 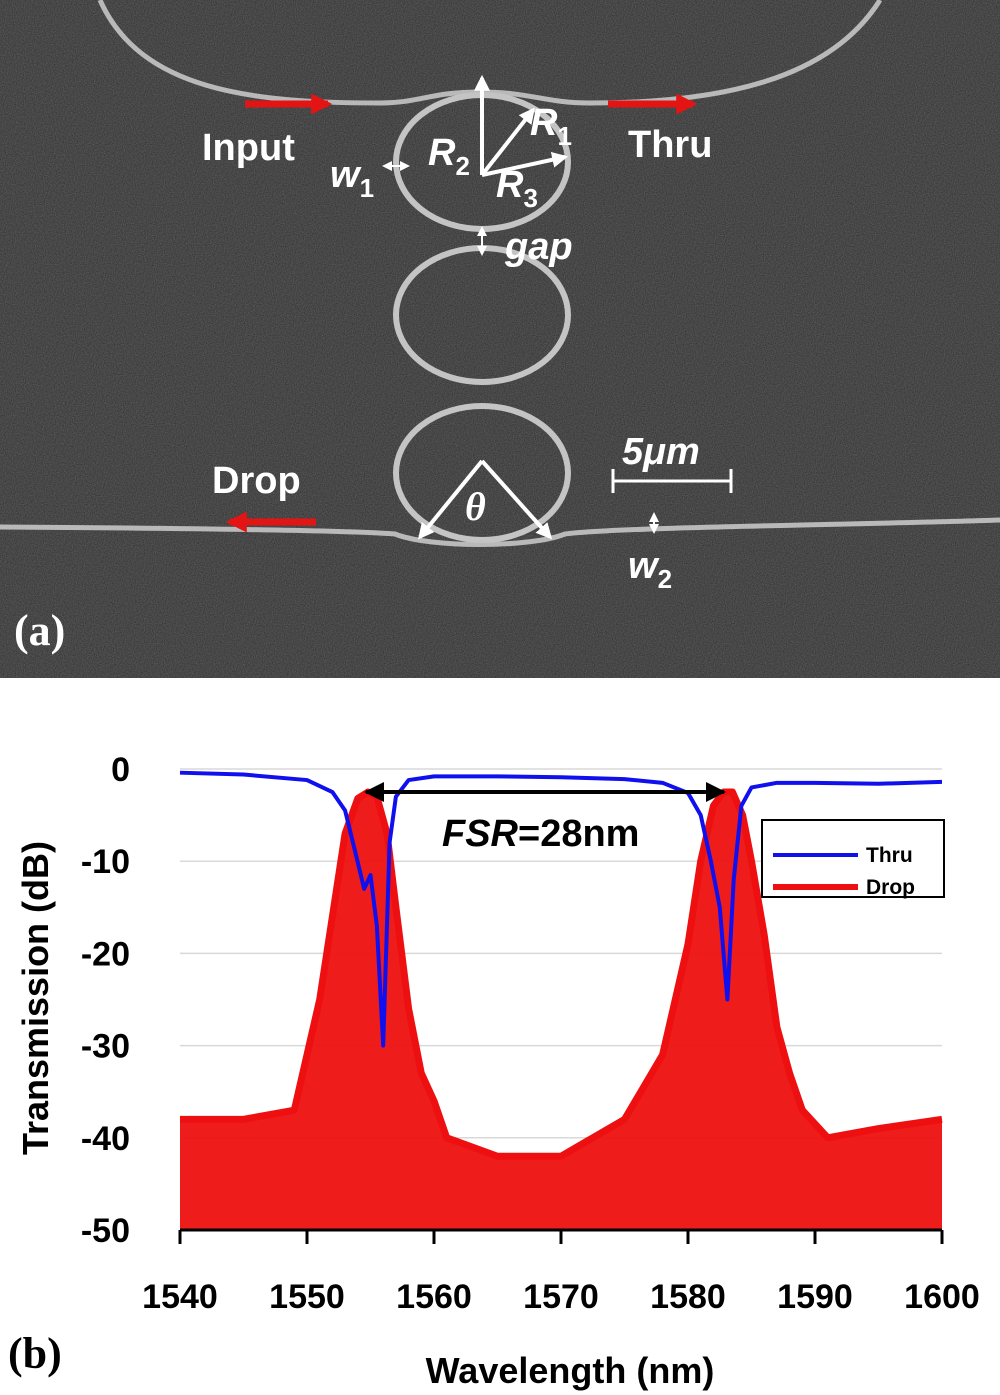 What do you see at coordinates (551, 126) in the screenshot?
I see `r1-label: R1` at bounding box center [551, 126].